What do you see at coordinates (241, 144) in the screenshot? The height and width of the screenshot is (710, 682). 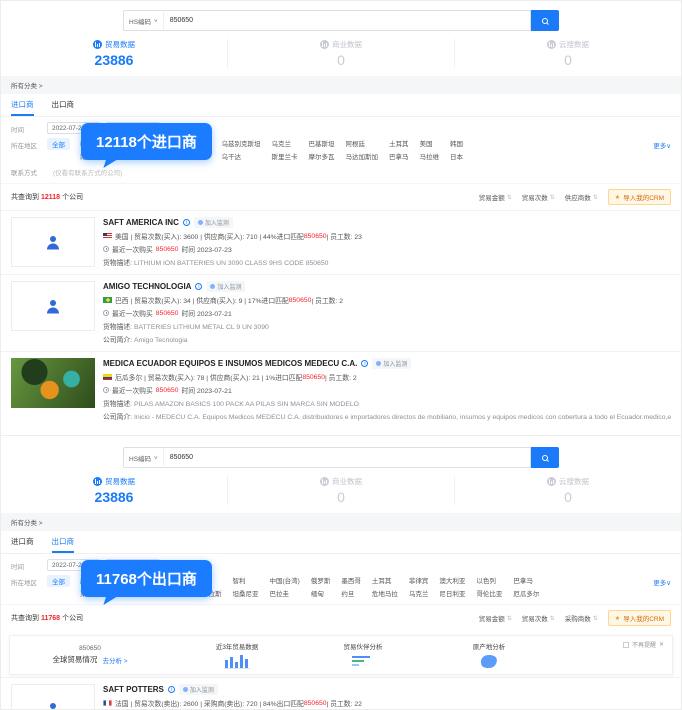 I see `country-item: 乌兹别克斯坦` at bounding box center [241, 144].